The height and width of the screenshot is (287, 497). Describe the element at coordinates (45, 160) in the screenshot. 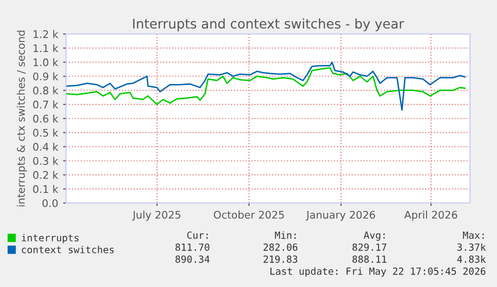

I see `y-tick-label: 0.3 k` at that location.